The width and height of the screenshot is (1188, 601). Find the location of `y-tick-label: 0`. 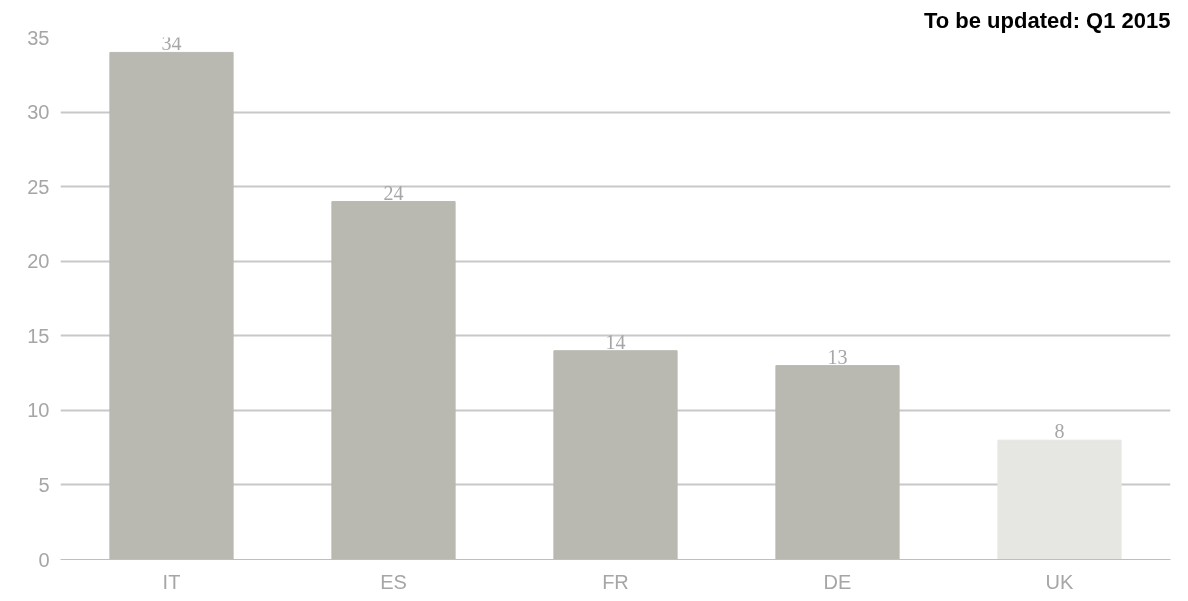

y-tick-label: 0 is located at coordinates (44, 559).